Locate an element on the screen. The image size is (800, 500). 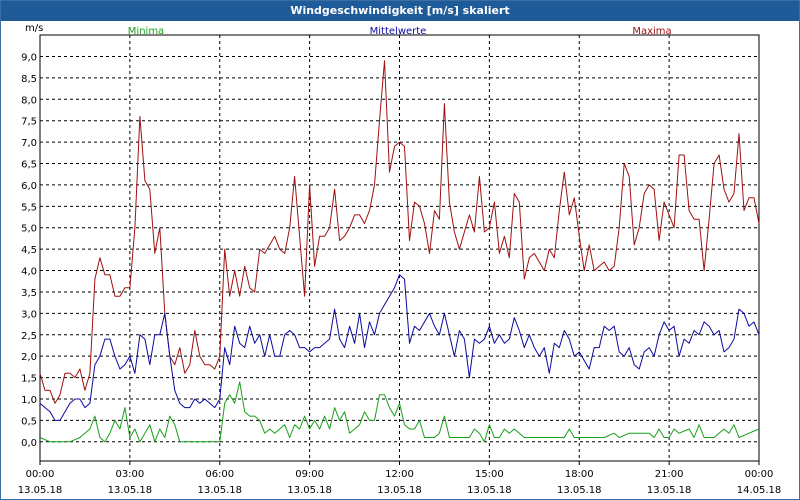
y-tick-label: 2,5 is located at coordinates (29, 336).